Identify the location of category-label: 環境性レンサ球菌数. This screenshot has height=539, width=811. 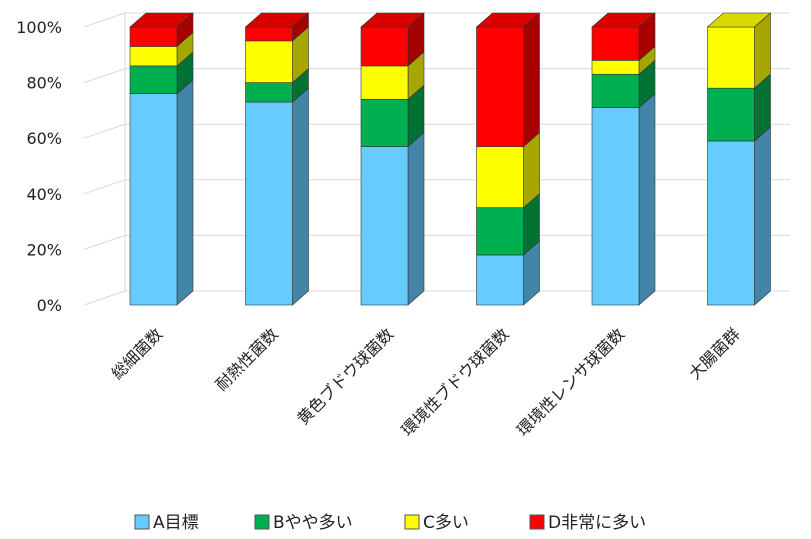
(570, 381).